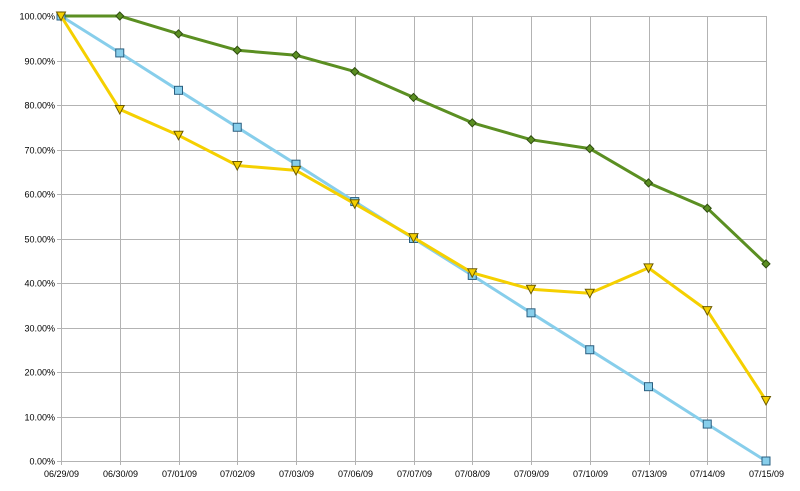 The width and height of the screenshot is (800, 491). I want to click on y-tick-label: 40.00%, so click(39, 284).